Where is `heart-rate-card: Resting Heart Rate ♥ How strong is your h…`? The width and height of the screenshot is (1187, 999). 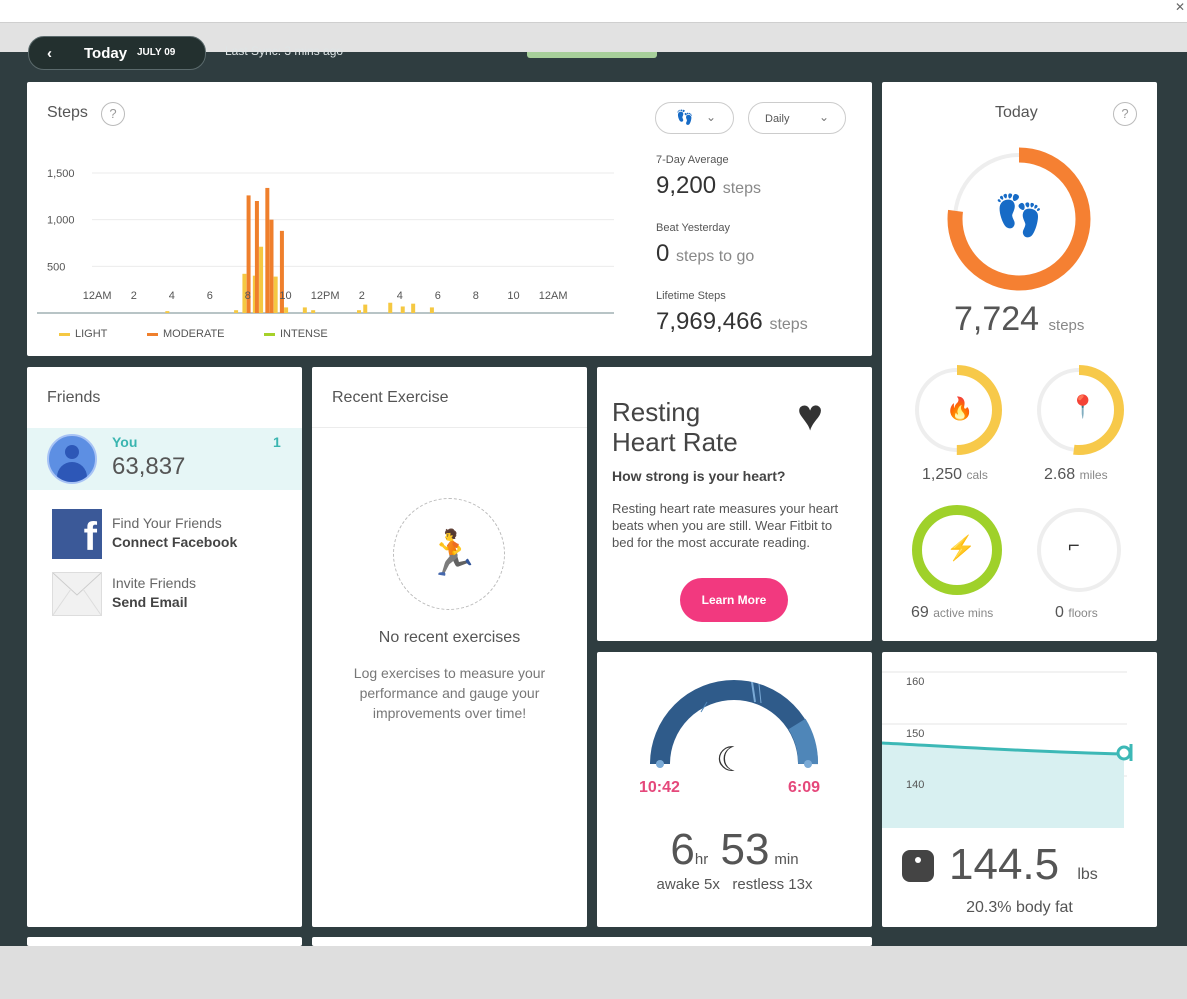 heart-rate-card: Resting Heart Rate ♥ How strong is your h… is located at coordinates (734, 504).